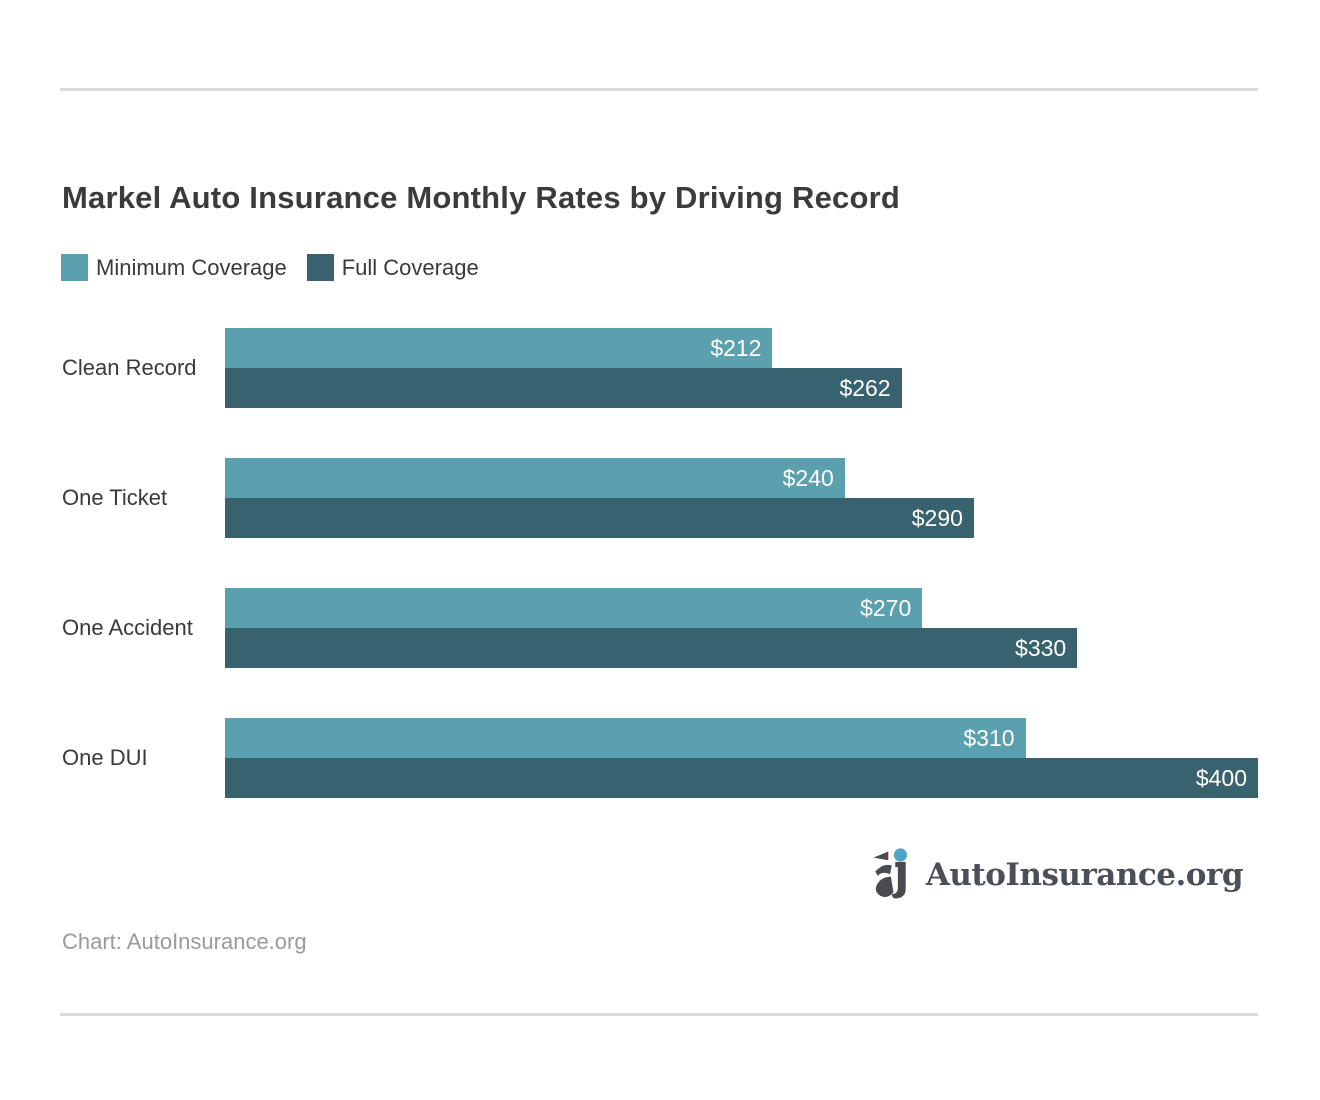 The width and height of the screenshot is (1320, 1100). I want to click on bar-value-label: $212, so click(736, 347).